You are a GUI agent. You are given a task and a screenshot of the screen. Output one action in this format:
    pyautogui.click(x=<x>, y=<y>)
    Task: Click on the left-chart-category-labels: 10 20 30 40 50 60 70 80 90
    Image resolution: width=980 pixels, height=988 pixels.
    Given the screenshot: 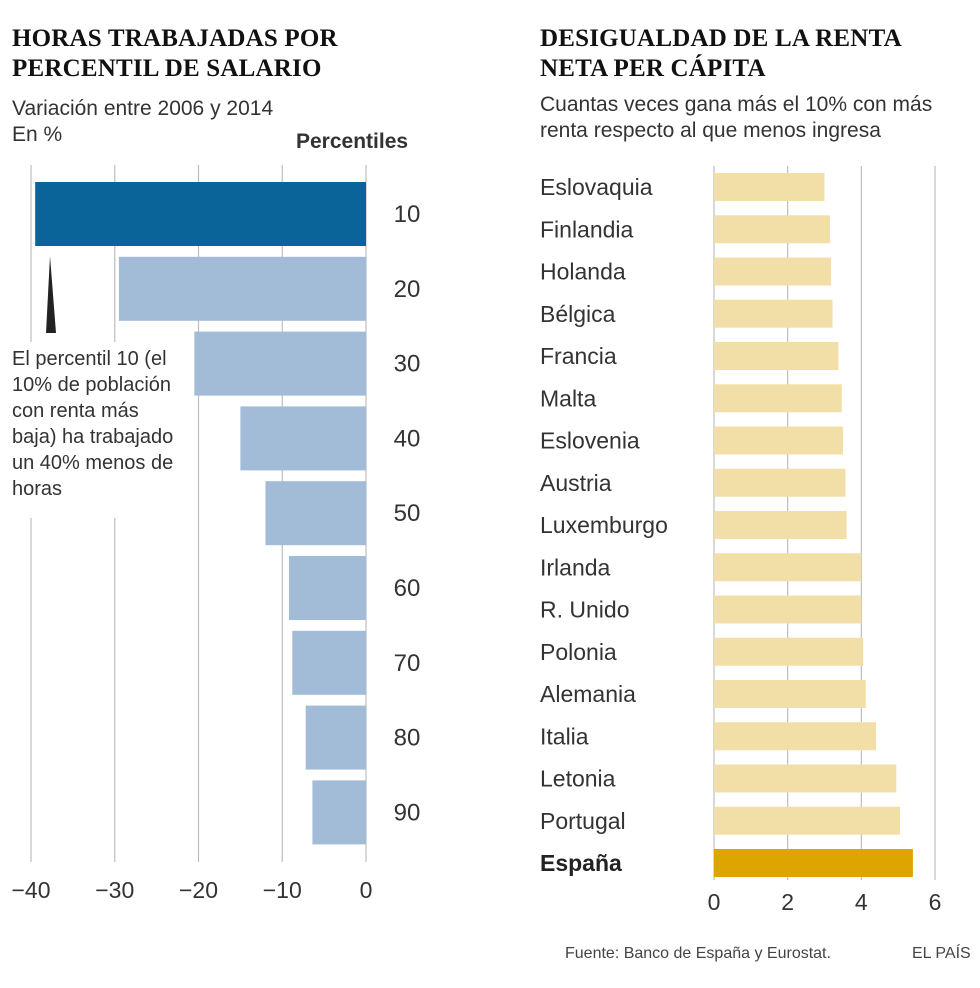 What is the action you would take?
    pyautogui.click(x=407, y=513)
    